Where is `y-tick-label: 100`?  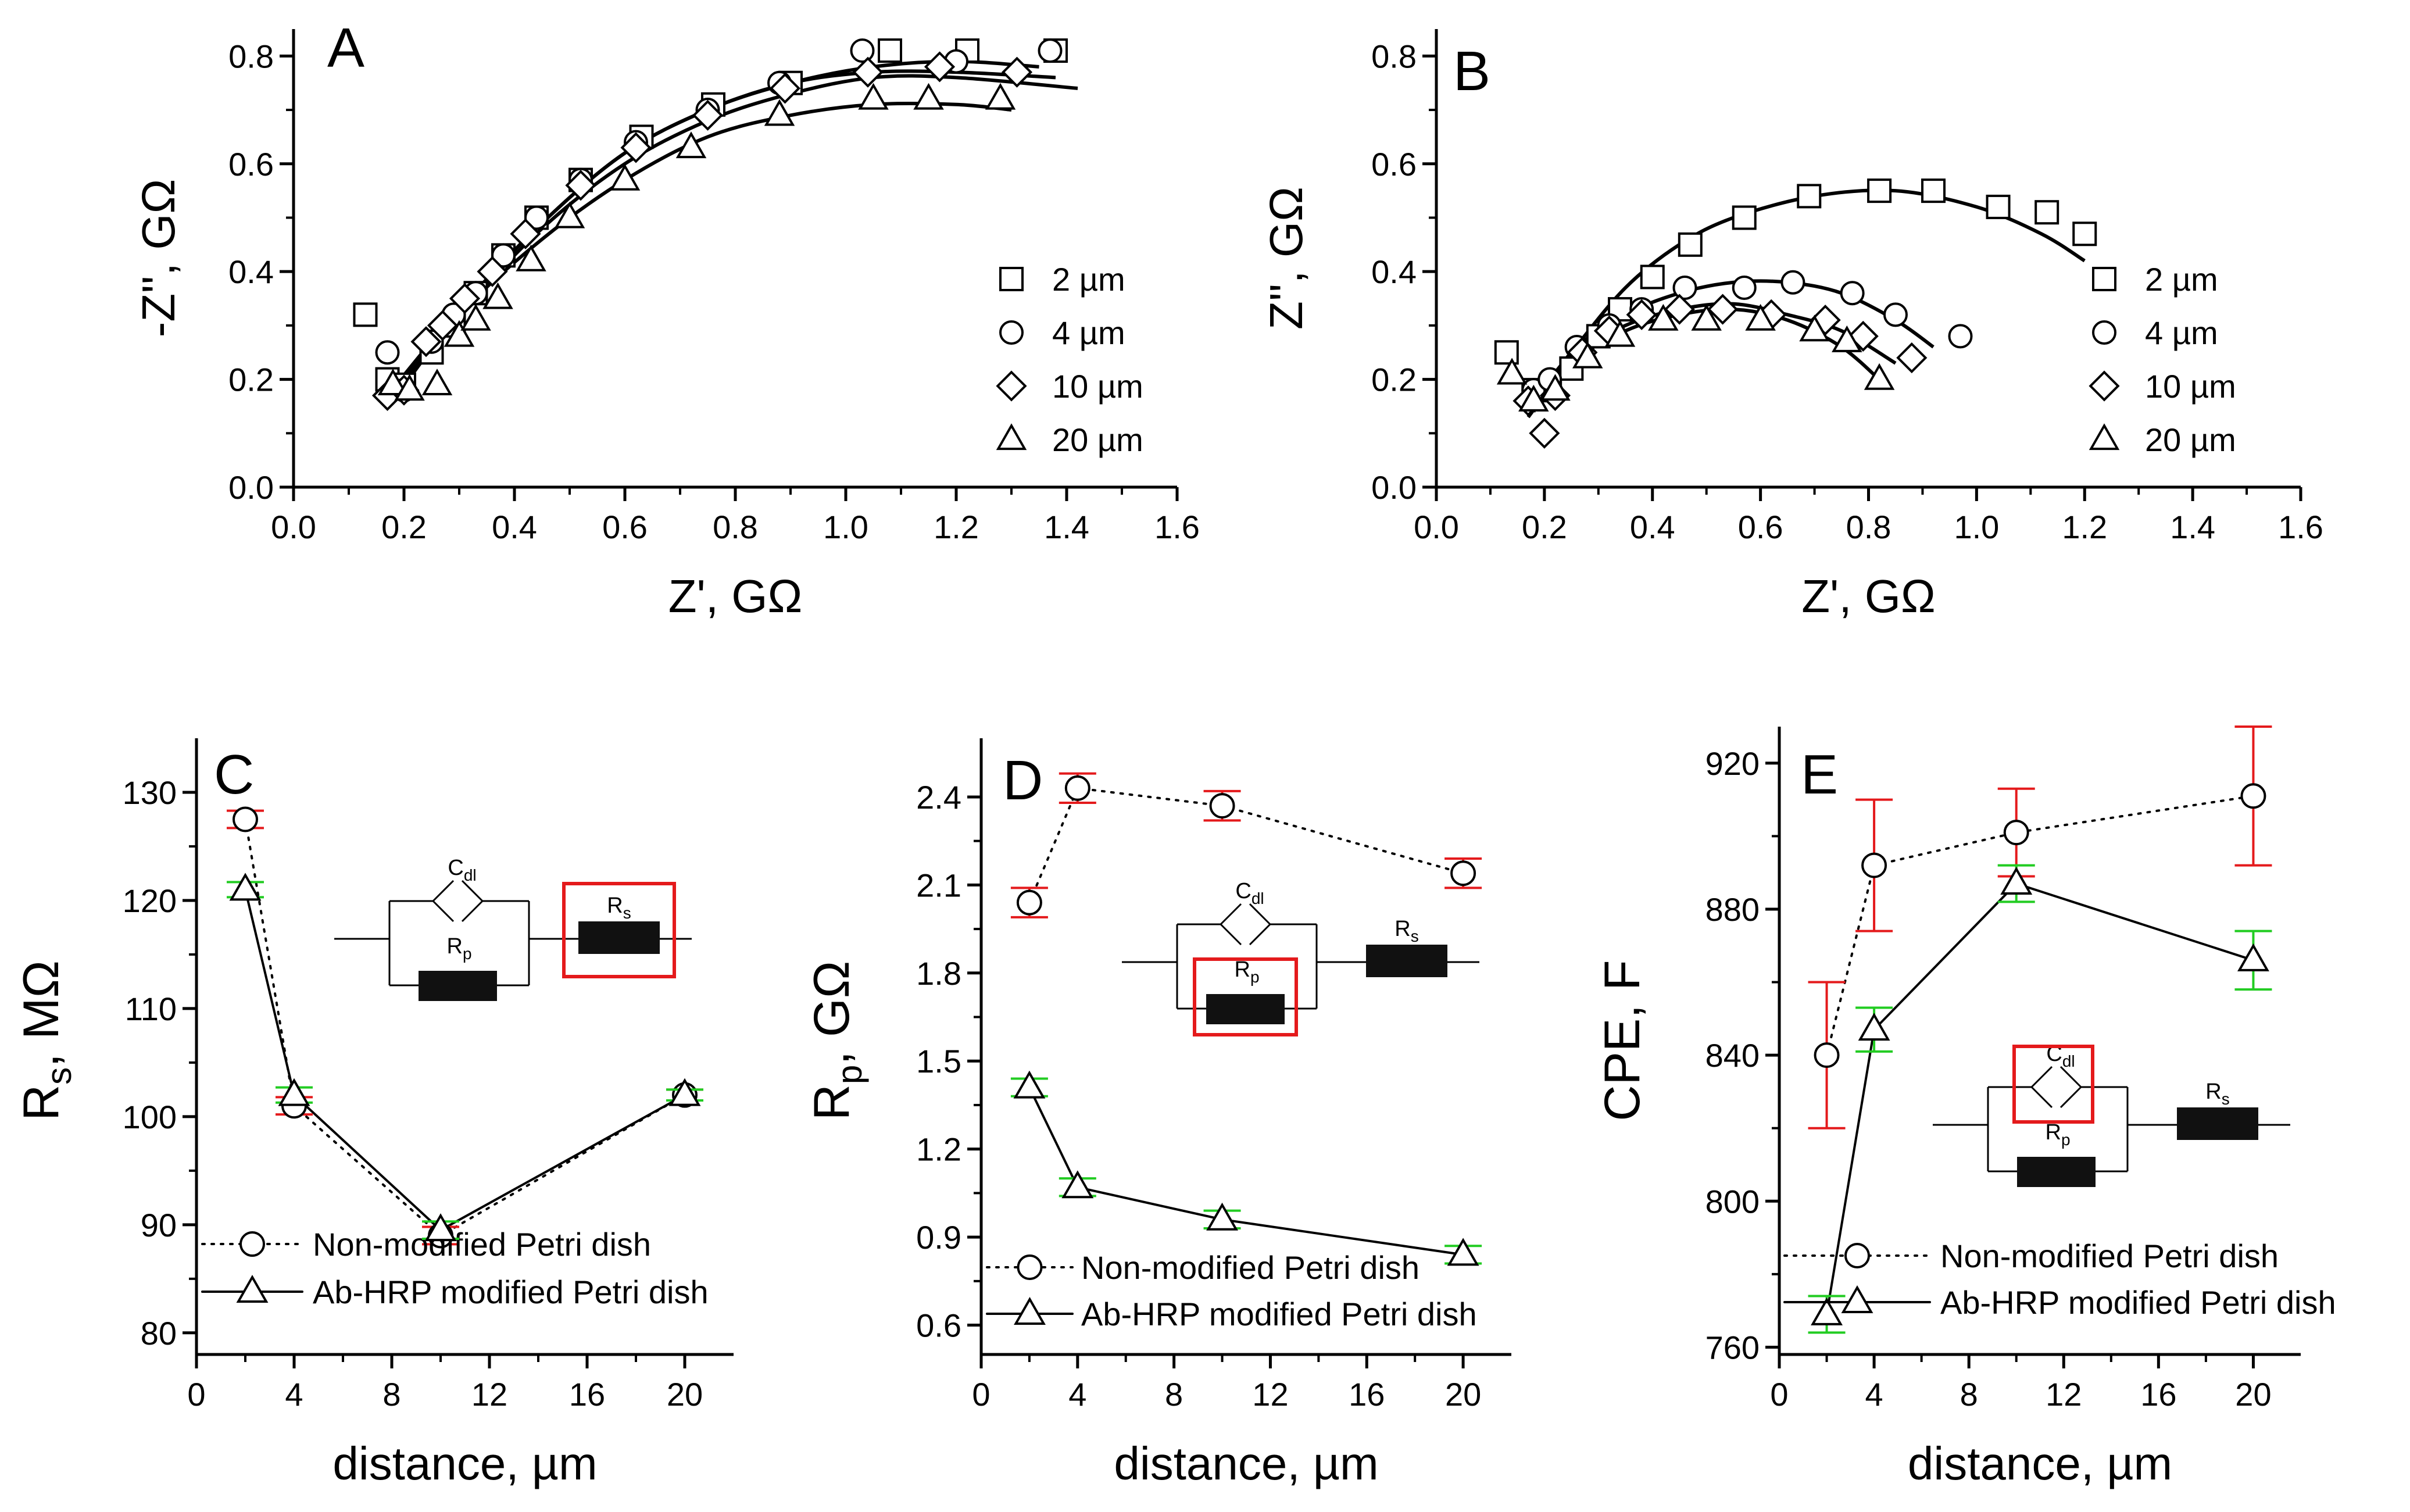 y-tick-label: 100 is located at coordinates (150, 1117).